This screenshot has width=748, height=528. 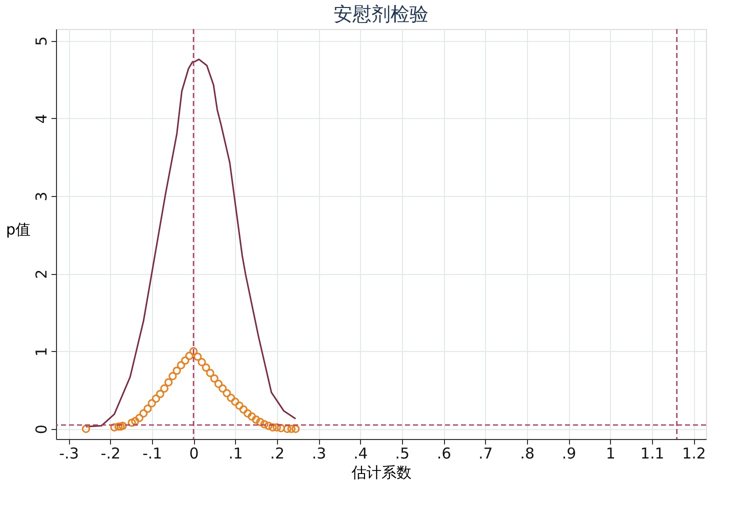 What do you see at coordinates (361, 453) in the screenshot?
I see `x-tick-label: .4` at bounding box center [361, 453].